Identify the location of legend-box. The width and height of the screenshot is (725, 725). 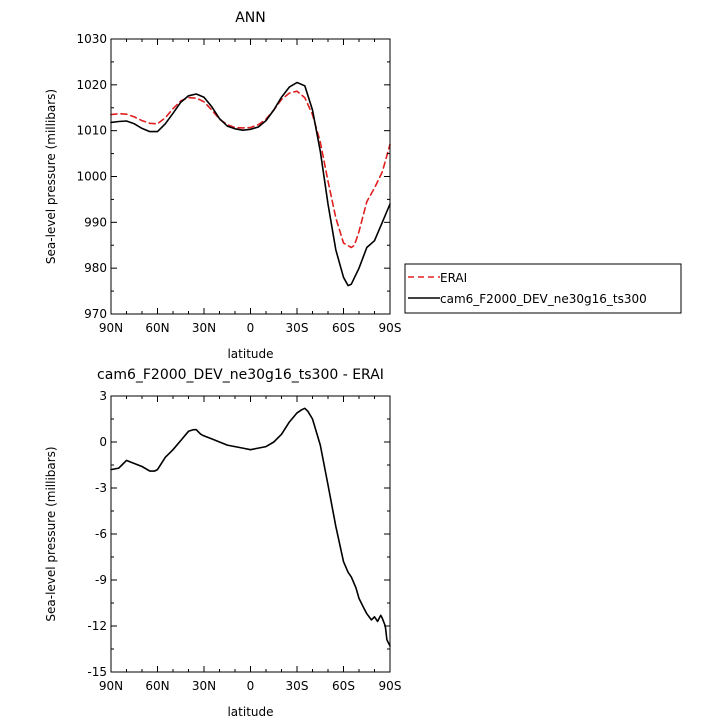
(543, 288).